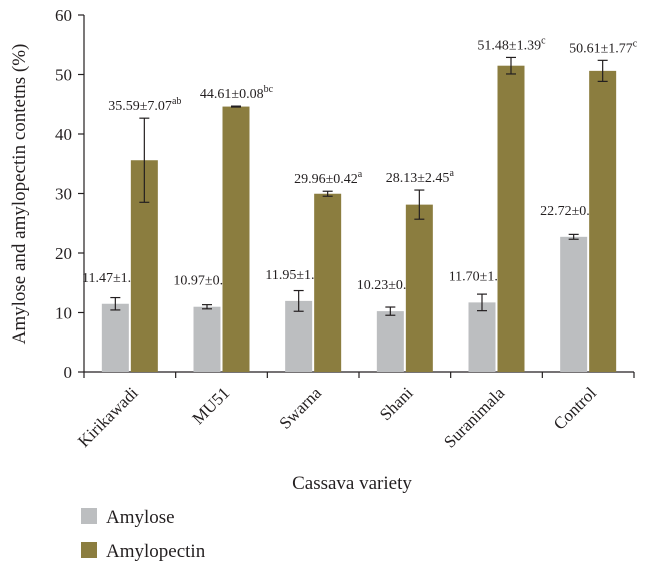 The width and height of the screenshot is (653, 571). What do you see at coordinates (63, 253) in the screenshot?
I see `y-tick-label: 20` at bounding box center [63, 253].